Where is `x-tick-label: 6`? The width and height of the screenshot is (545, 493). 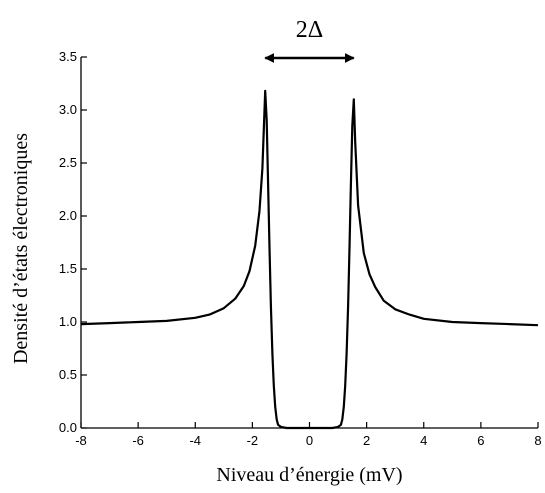 x-tick-label: 6 is located at coordinates (480, 440).